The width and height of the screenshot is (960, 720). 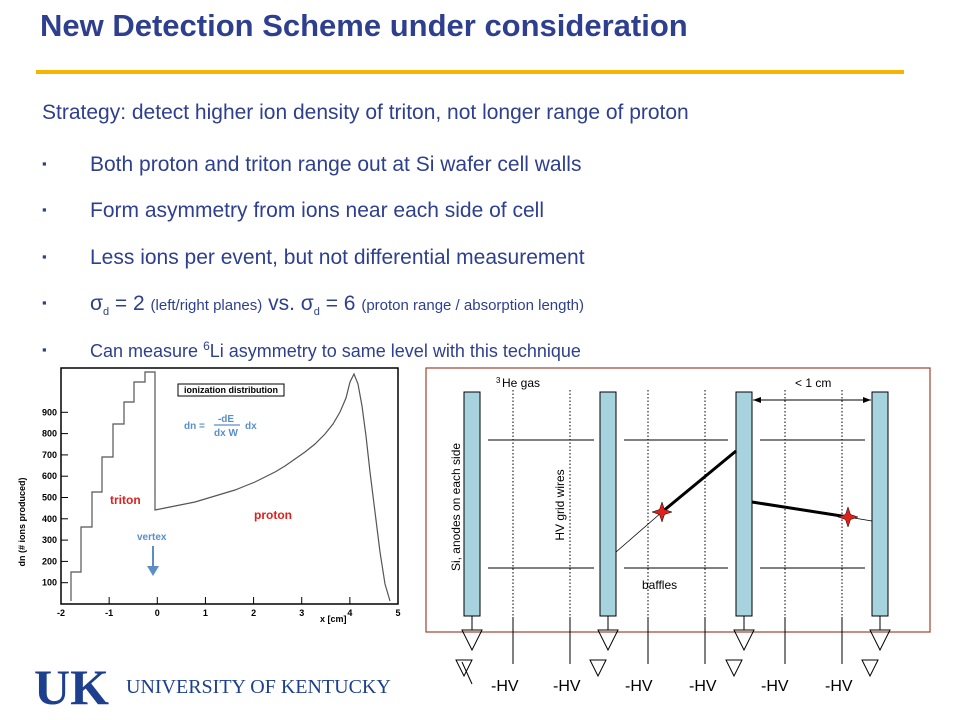 I want to click on plot-frame, so click(x=229, y=486).